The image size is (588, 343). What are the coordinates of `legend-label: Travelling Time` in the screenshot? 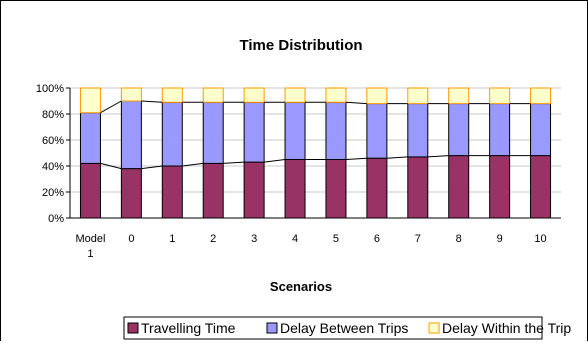 It's located at (188, 328).